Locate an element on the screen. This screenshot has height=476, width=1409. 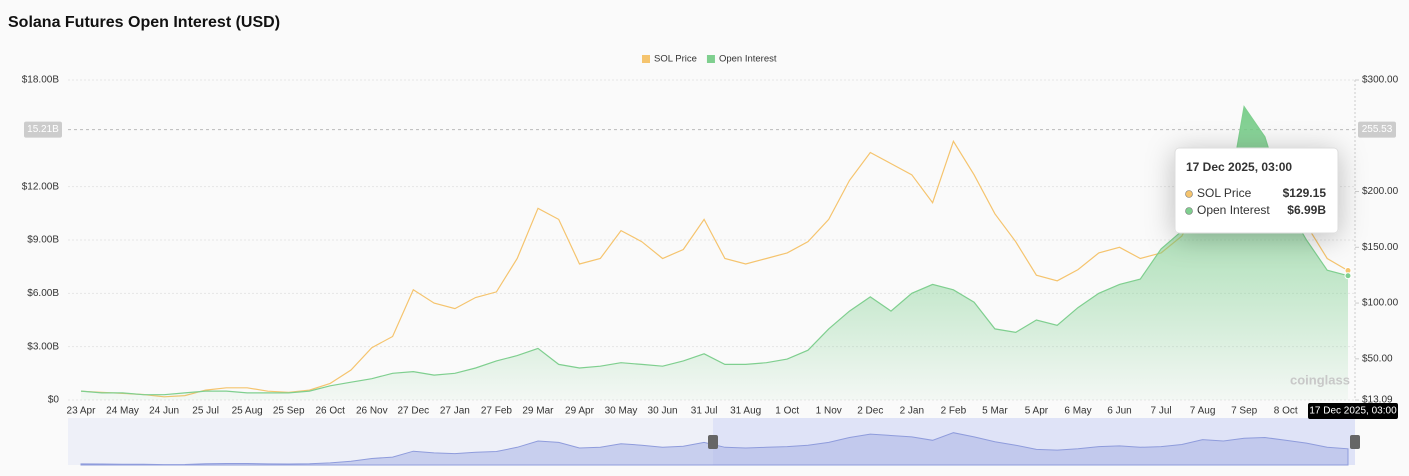
legend-label: SOL Price is located at coordinates (675, 59).